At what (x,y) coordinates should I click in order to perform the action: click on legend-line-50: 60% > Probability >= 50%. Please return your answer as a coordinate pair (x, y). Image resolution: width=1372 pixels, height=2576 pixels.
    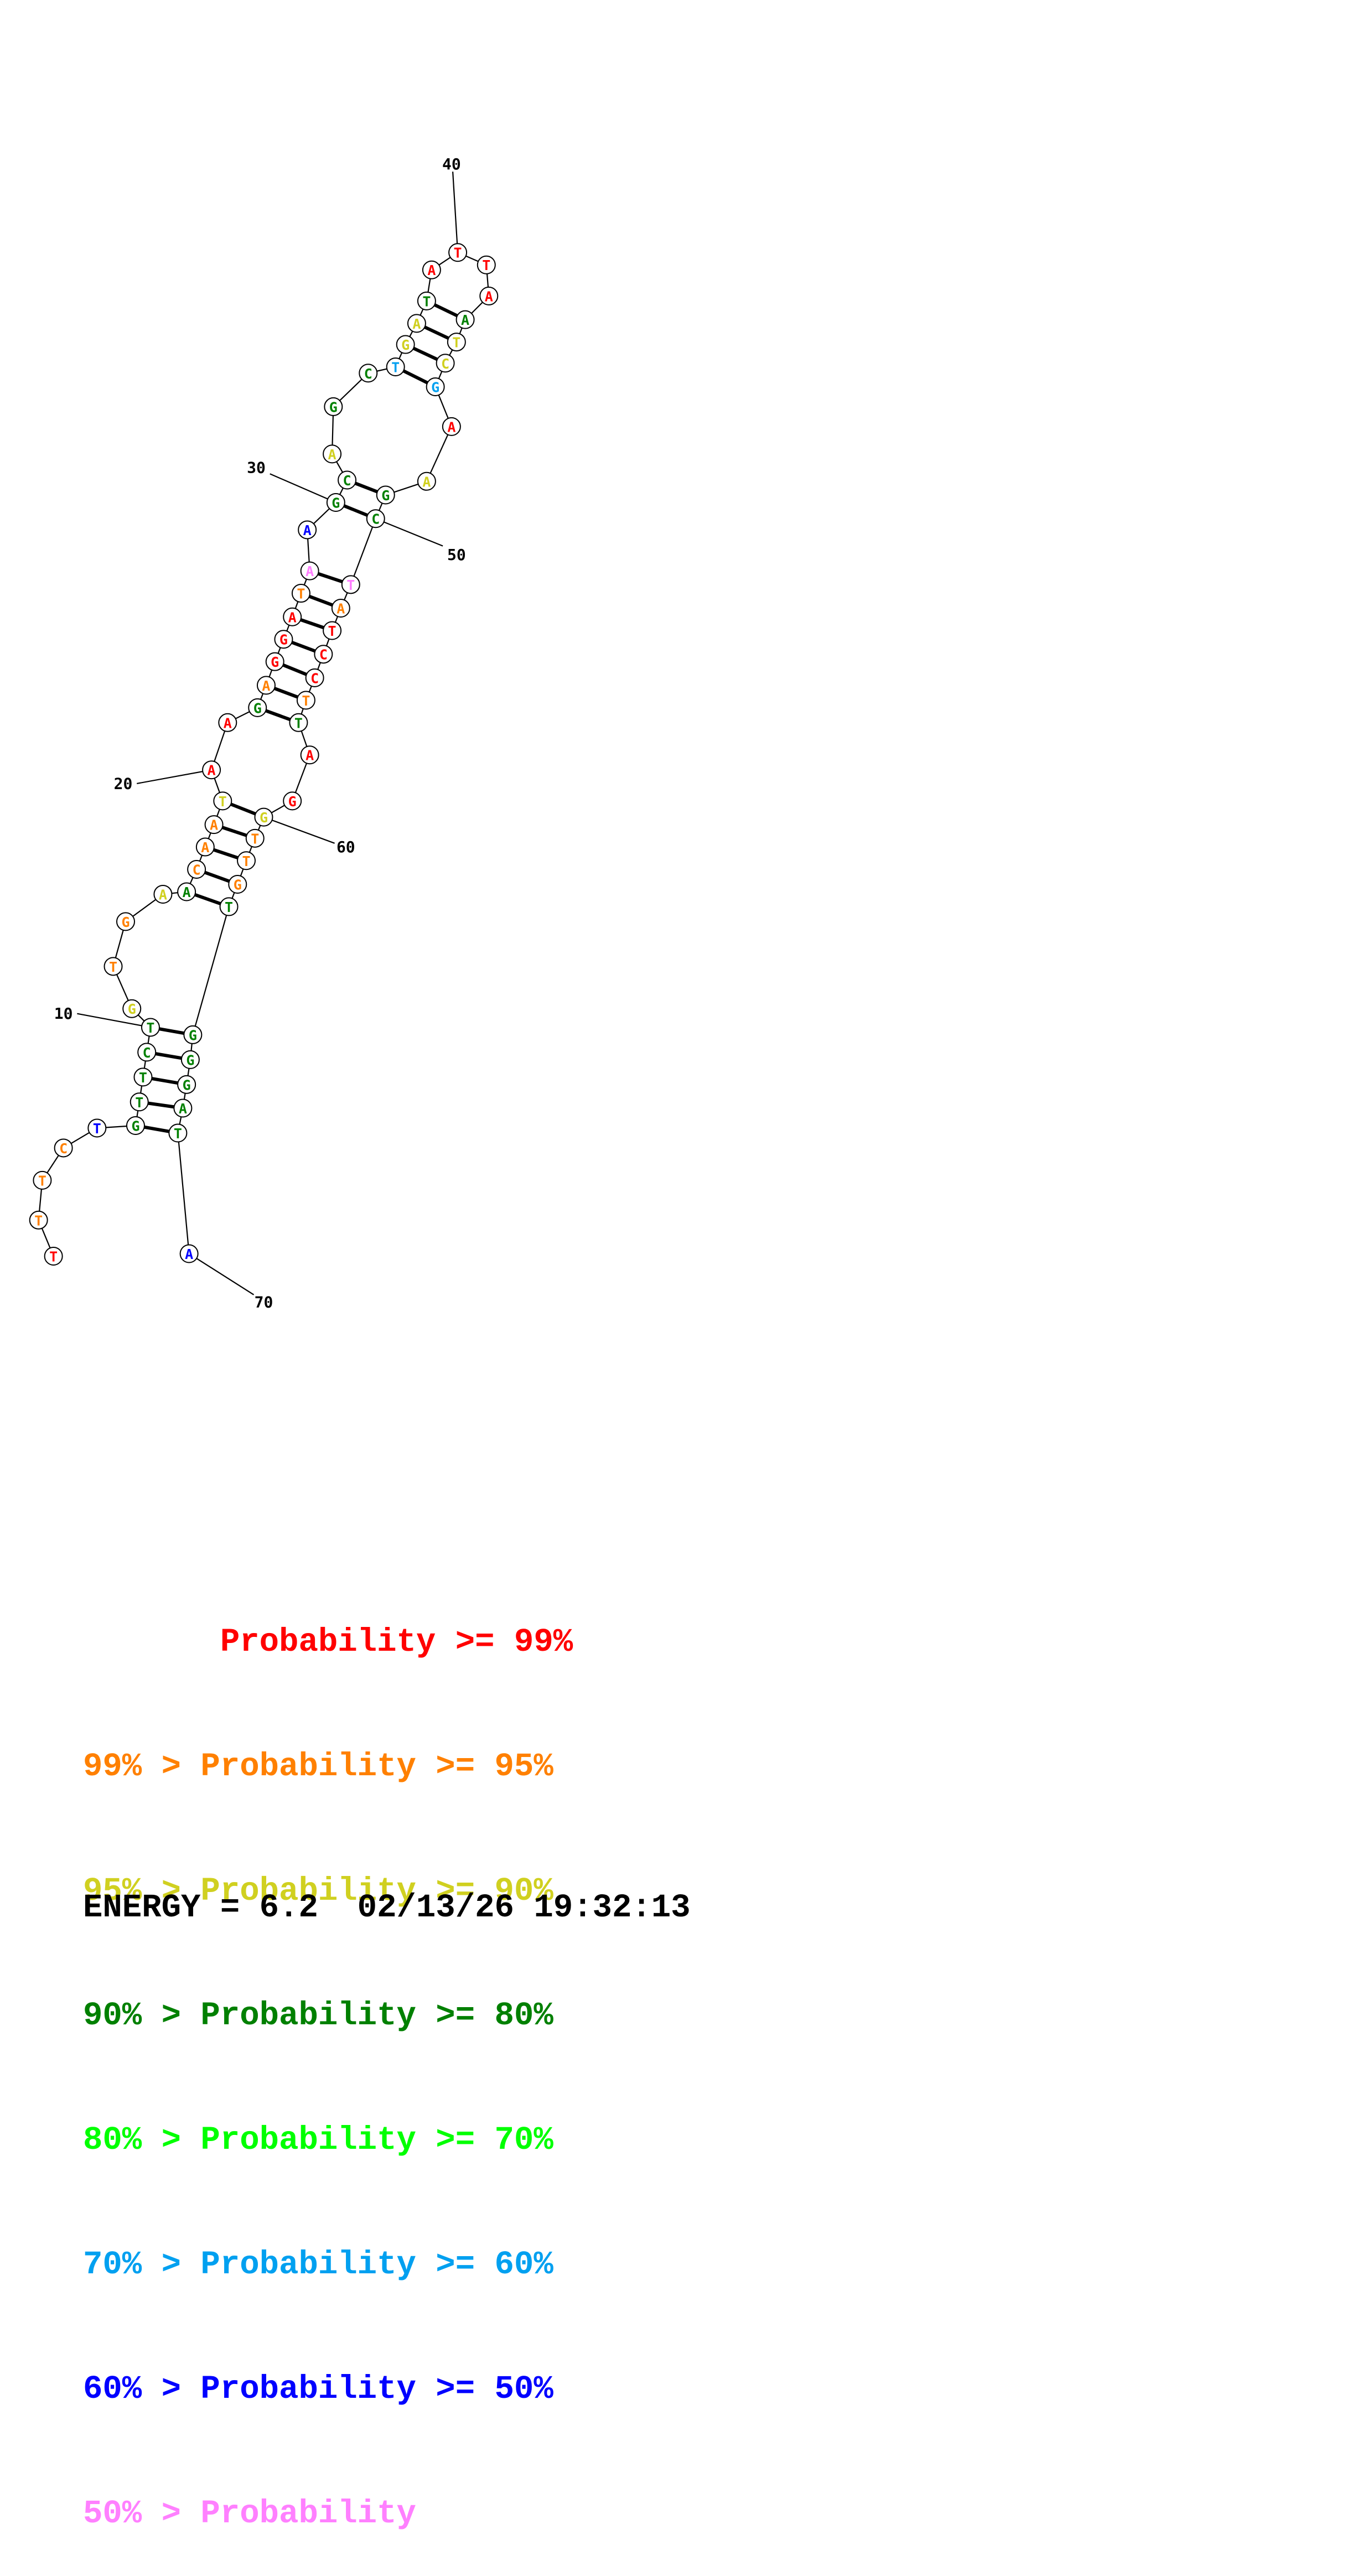
    Looking at the image, I should click on (318, 2389).